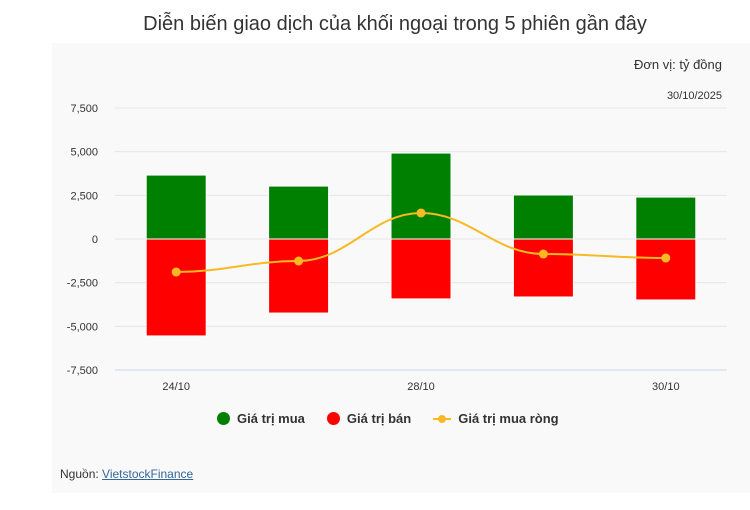 The image size is (750, 510). Describe the element at coordinates (677, 64) in the screenshot. I see `unit-label: Đơn vị: tỷ đồng` at that location.